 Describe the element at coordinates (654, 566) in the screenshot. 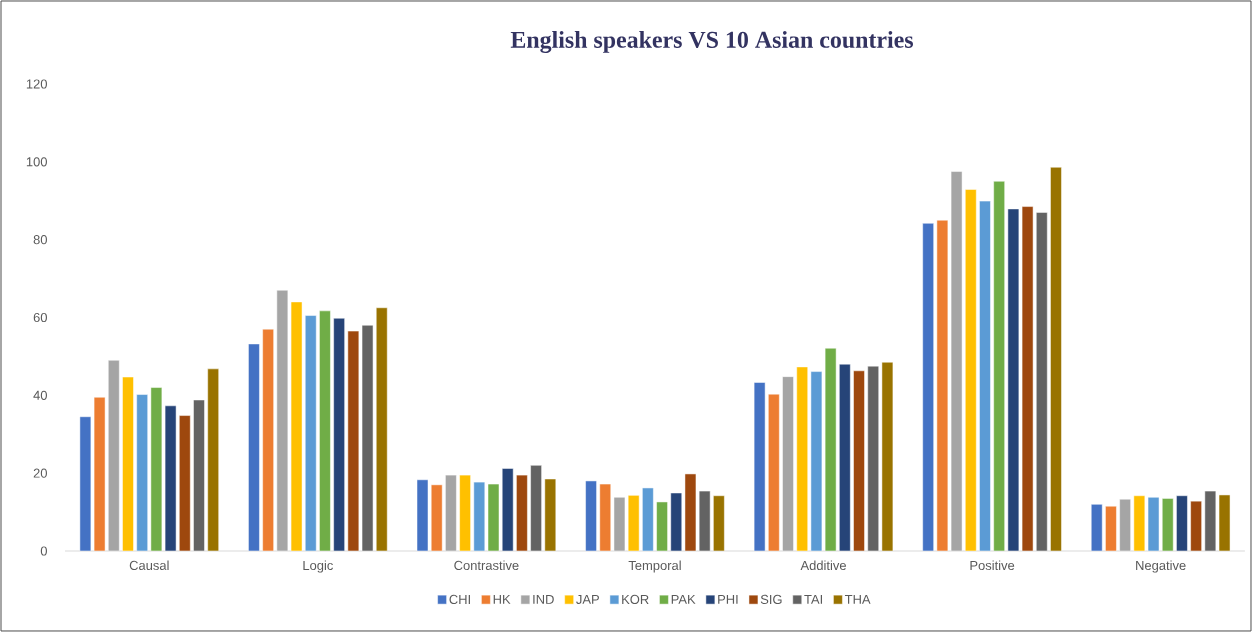

I see `x-tick-label: Temporal` at that location.